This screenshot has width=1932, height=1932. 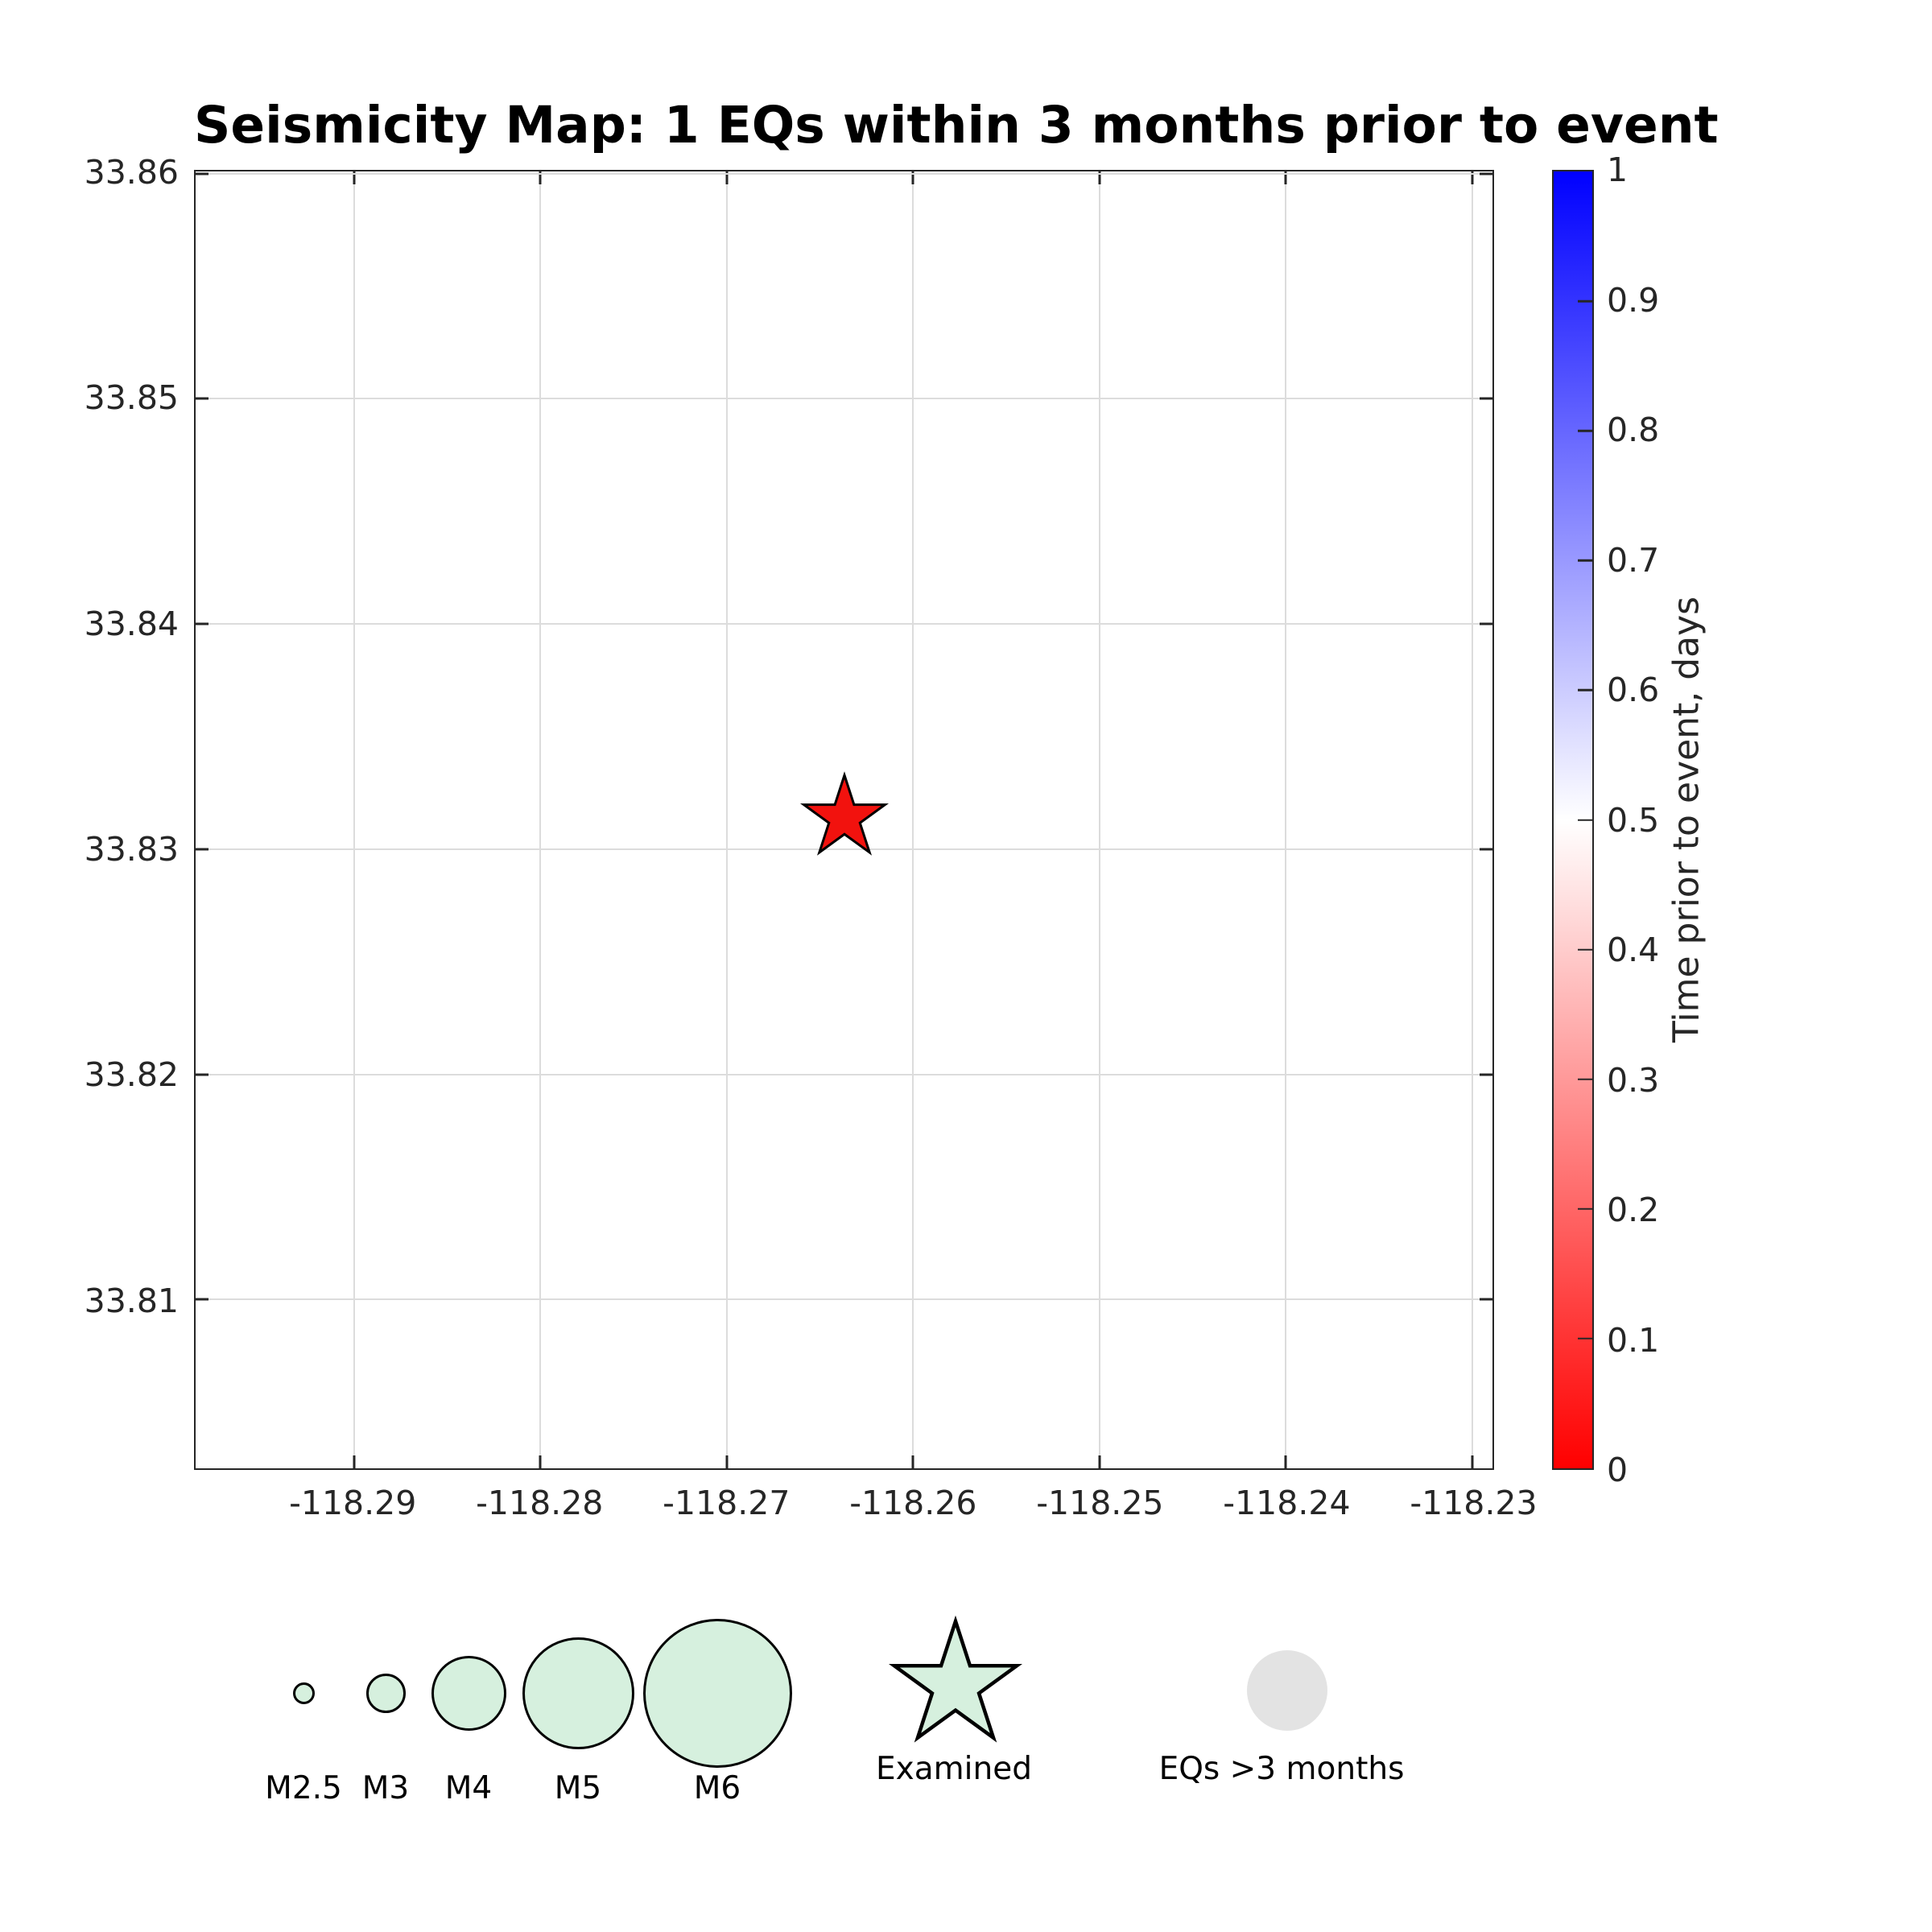 What do you see at coordinates (468, 1788) in the screenshot?
I see `magnitude-legend-label: M4` at bounding box center [468, 1788].